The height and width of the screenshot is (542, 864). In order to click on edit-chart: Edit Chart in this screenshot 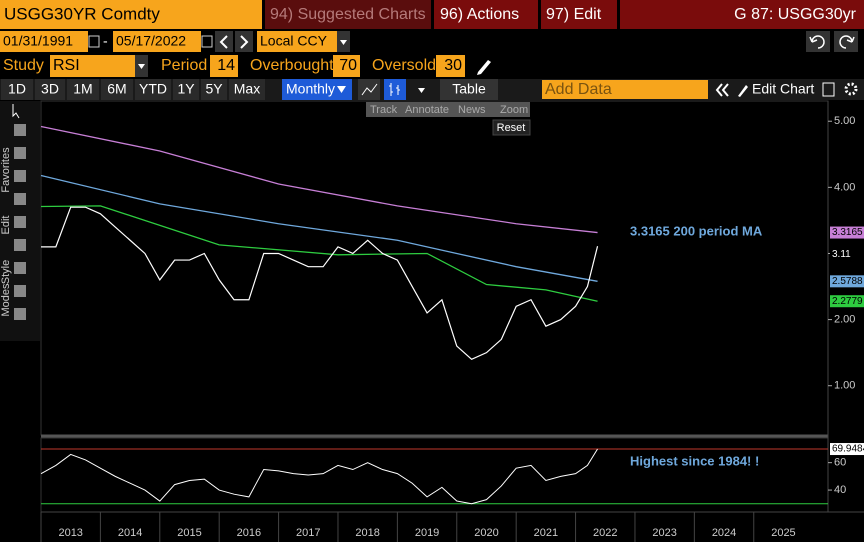, I will do `click(783, 89)`.